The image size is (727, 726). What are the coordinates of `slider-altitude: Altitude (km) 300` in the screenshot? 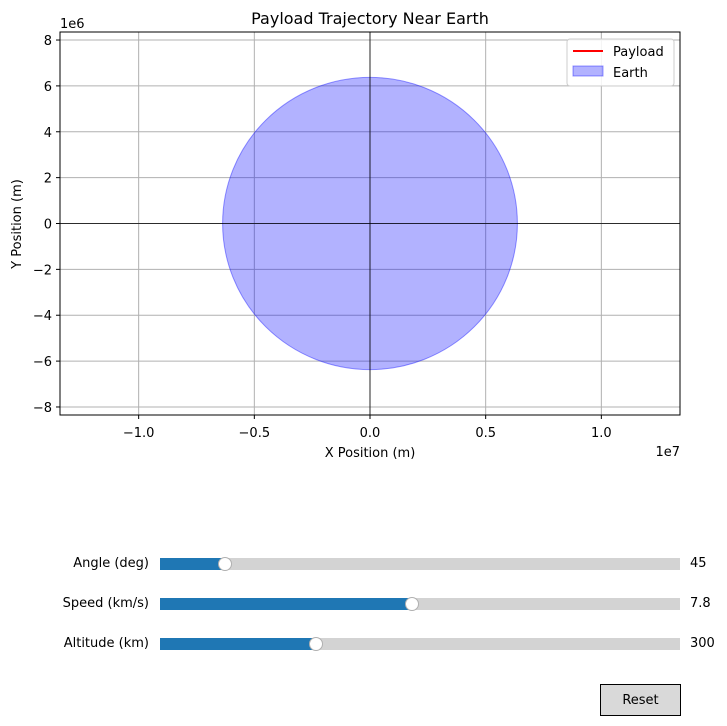 It's located at (363, 644).